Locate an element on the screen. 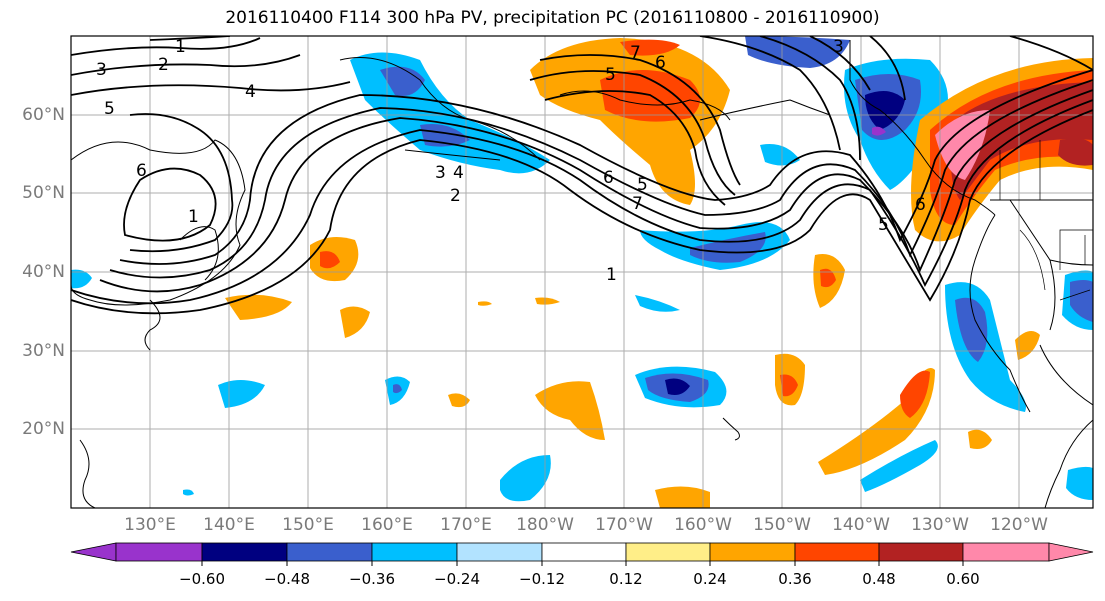  lat-label: 50°N is located at coordinates (43, 193).